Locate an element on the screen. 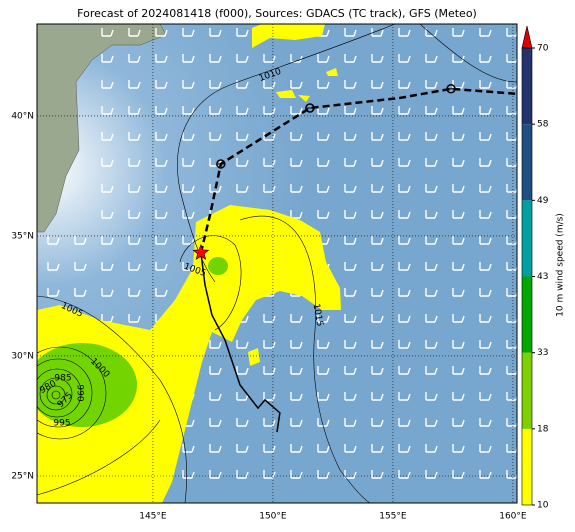 This screenshot has height=532, width=575. x-tick-label: 155°E is located at coordinates (393, 517).